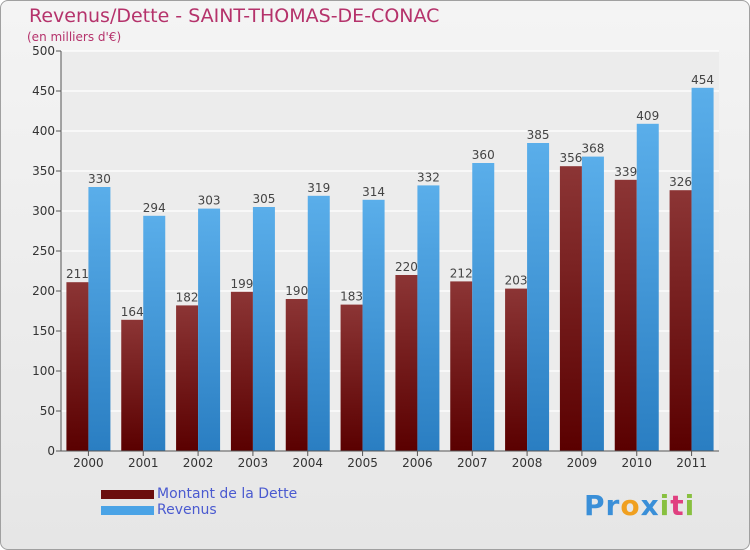 Image resolution: width=750 pixels, height=550 pixels. Describe the element at coordinates (187, 297) in the screenshot. I see `data-label-dette: 182` at that location.